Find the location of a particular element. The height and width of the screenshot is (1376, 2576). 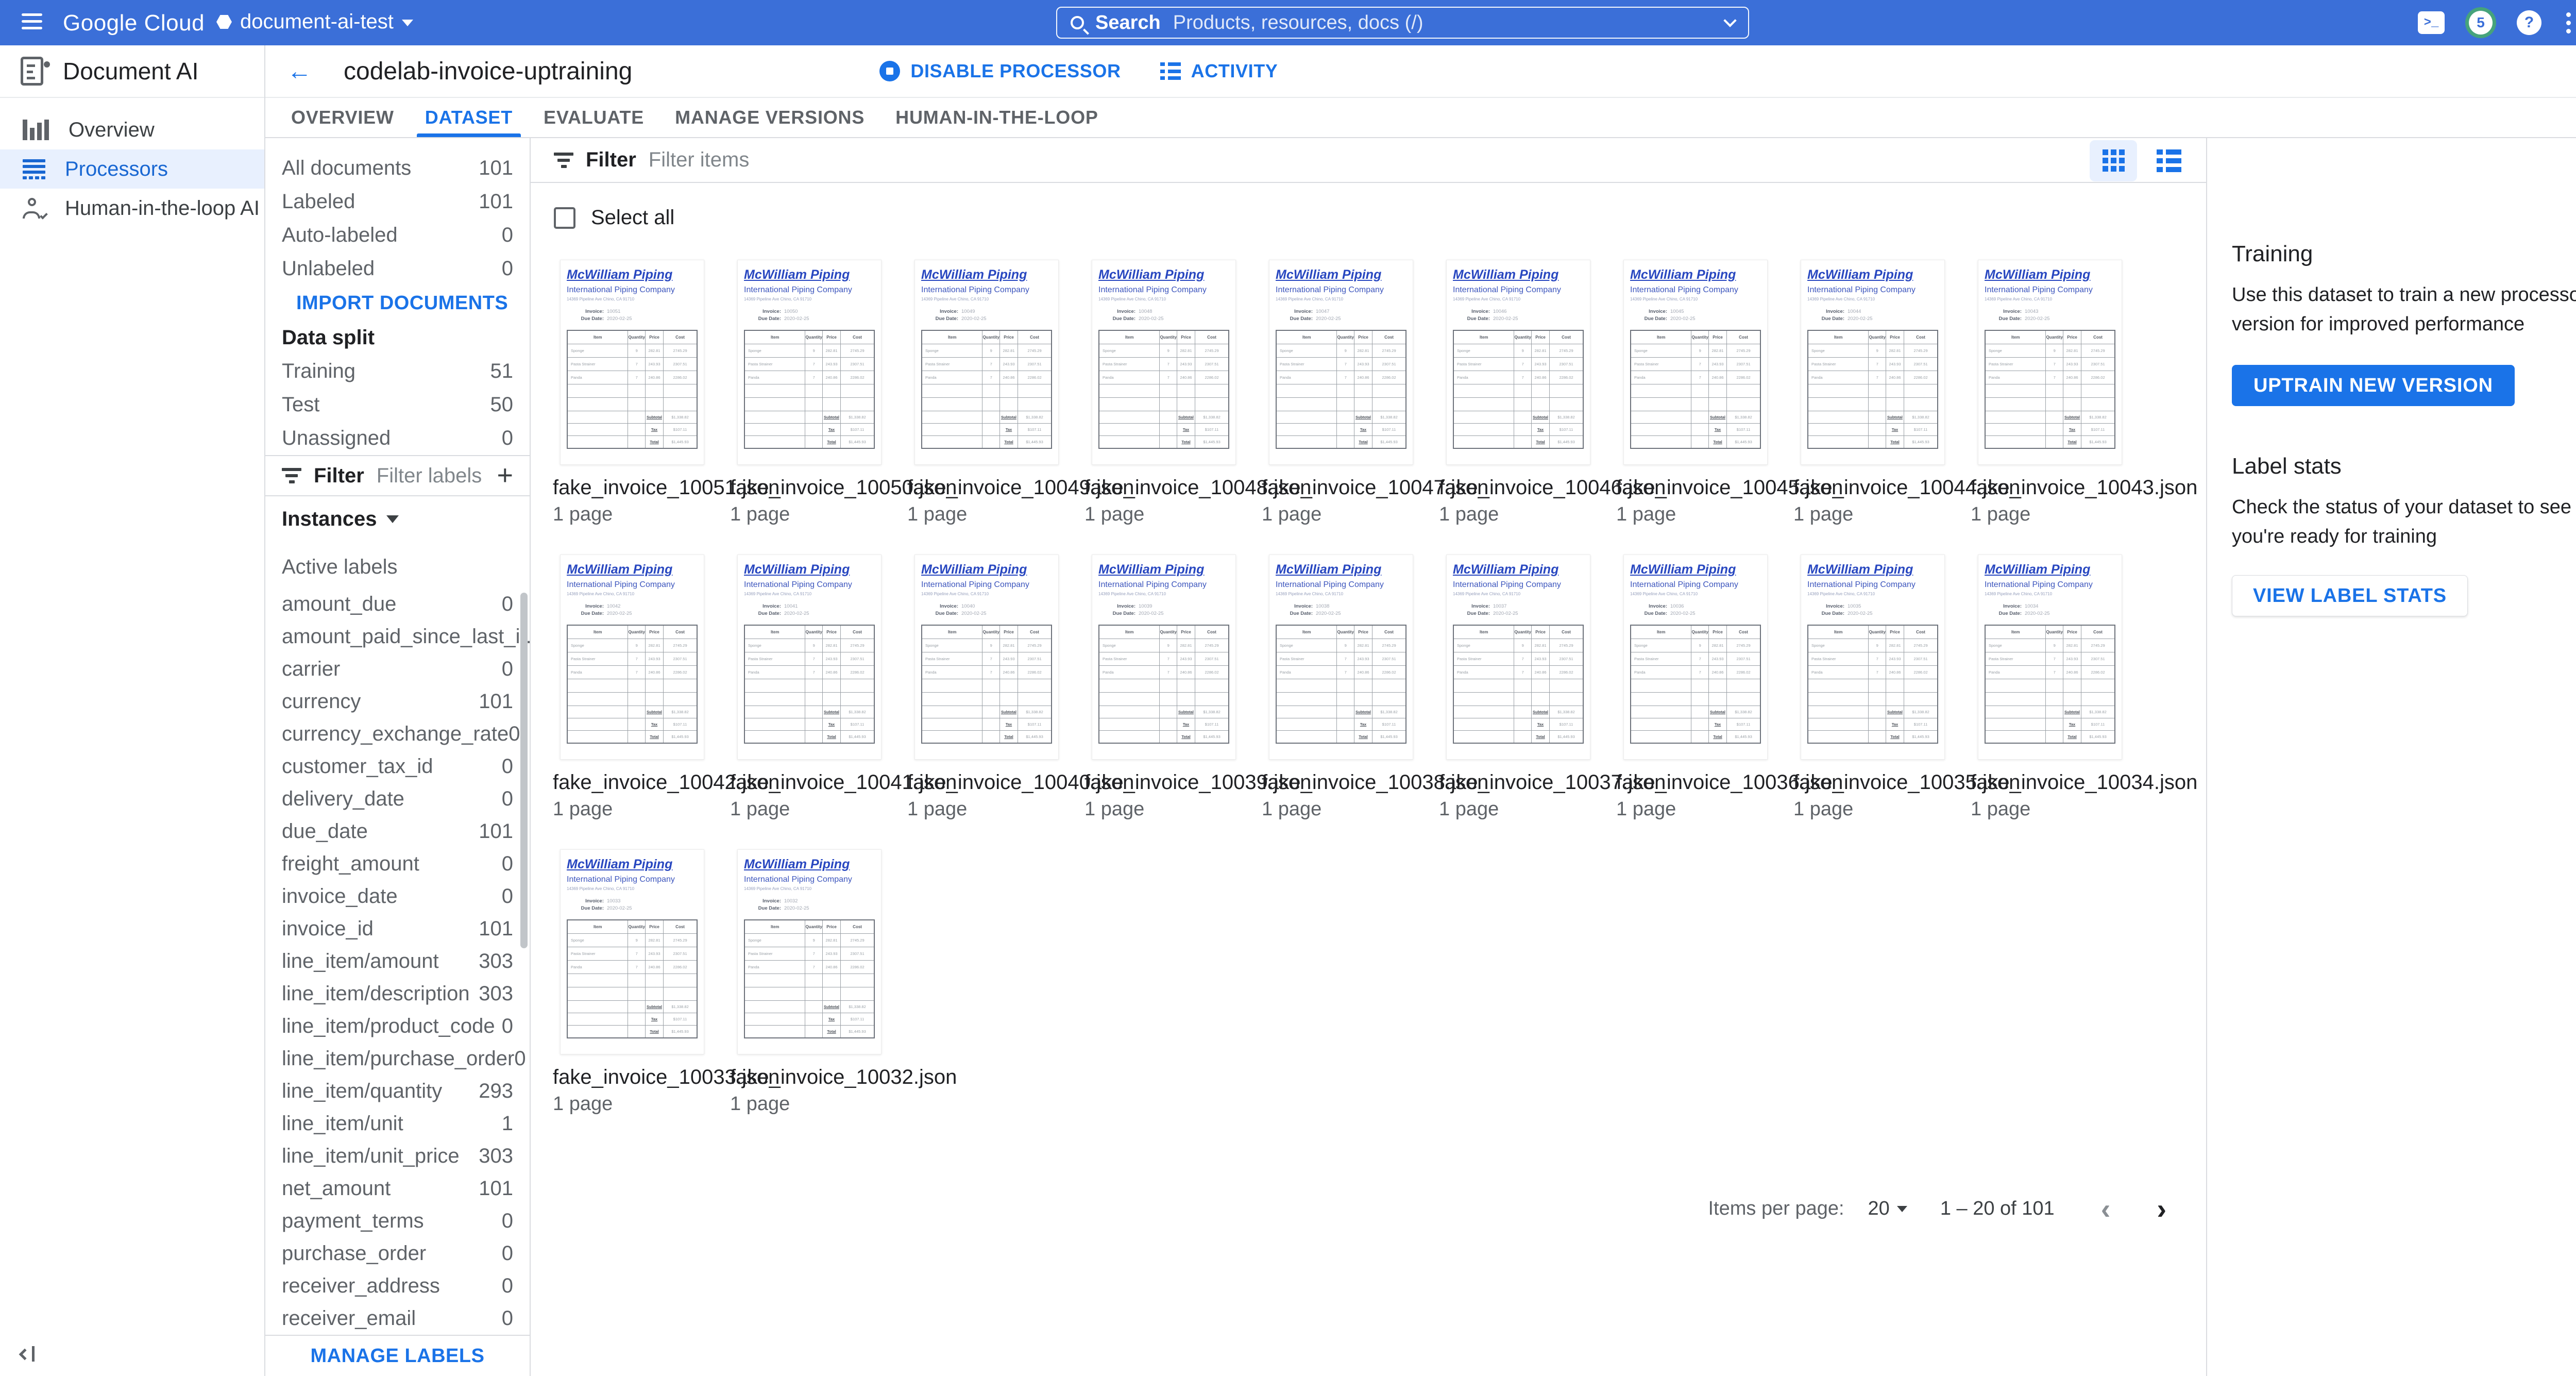

select-all-checkbox is located at coordinates (564, 218).